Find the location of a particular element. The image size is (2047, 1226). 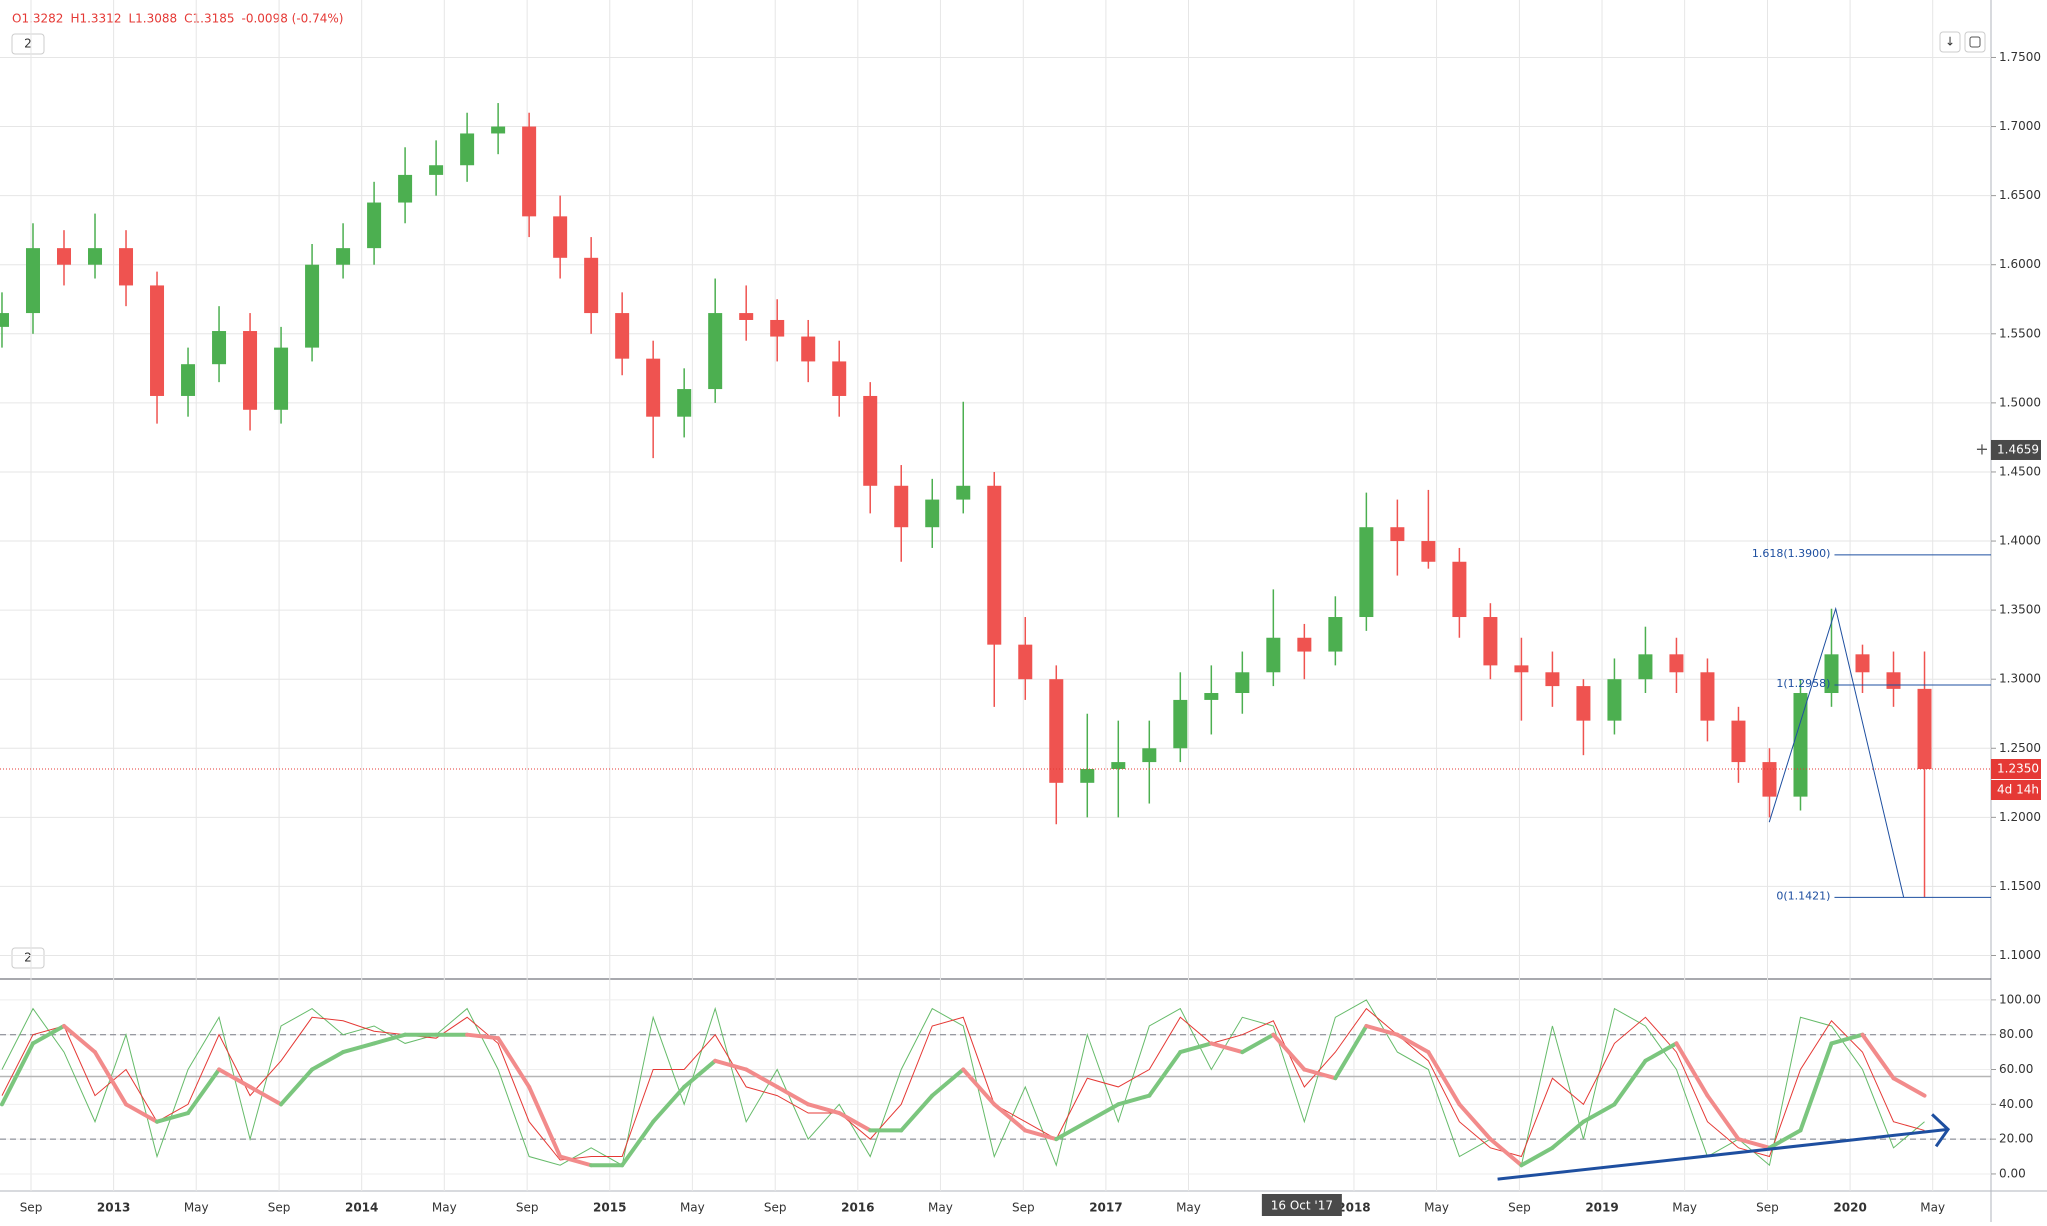

osc-tick-label: 40.00 is located at coordinates (2016, 1104).